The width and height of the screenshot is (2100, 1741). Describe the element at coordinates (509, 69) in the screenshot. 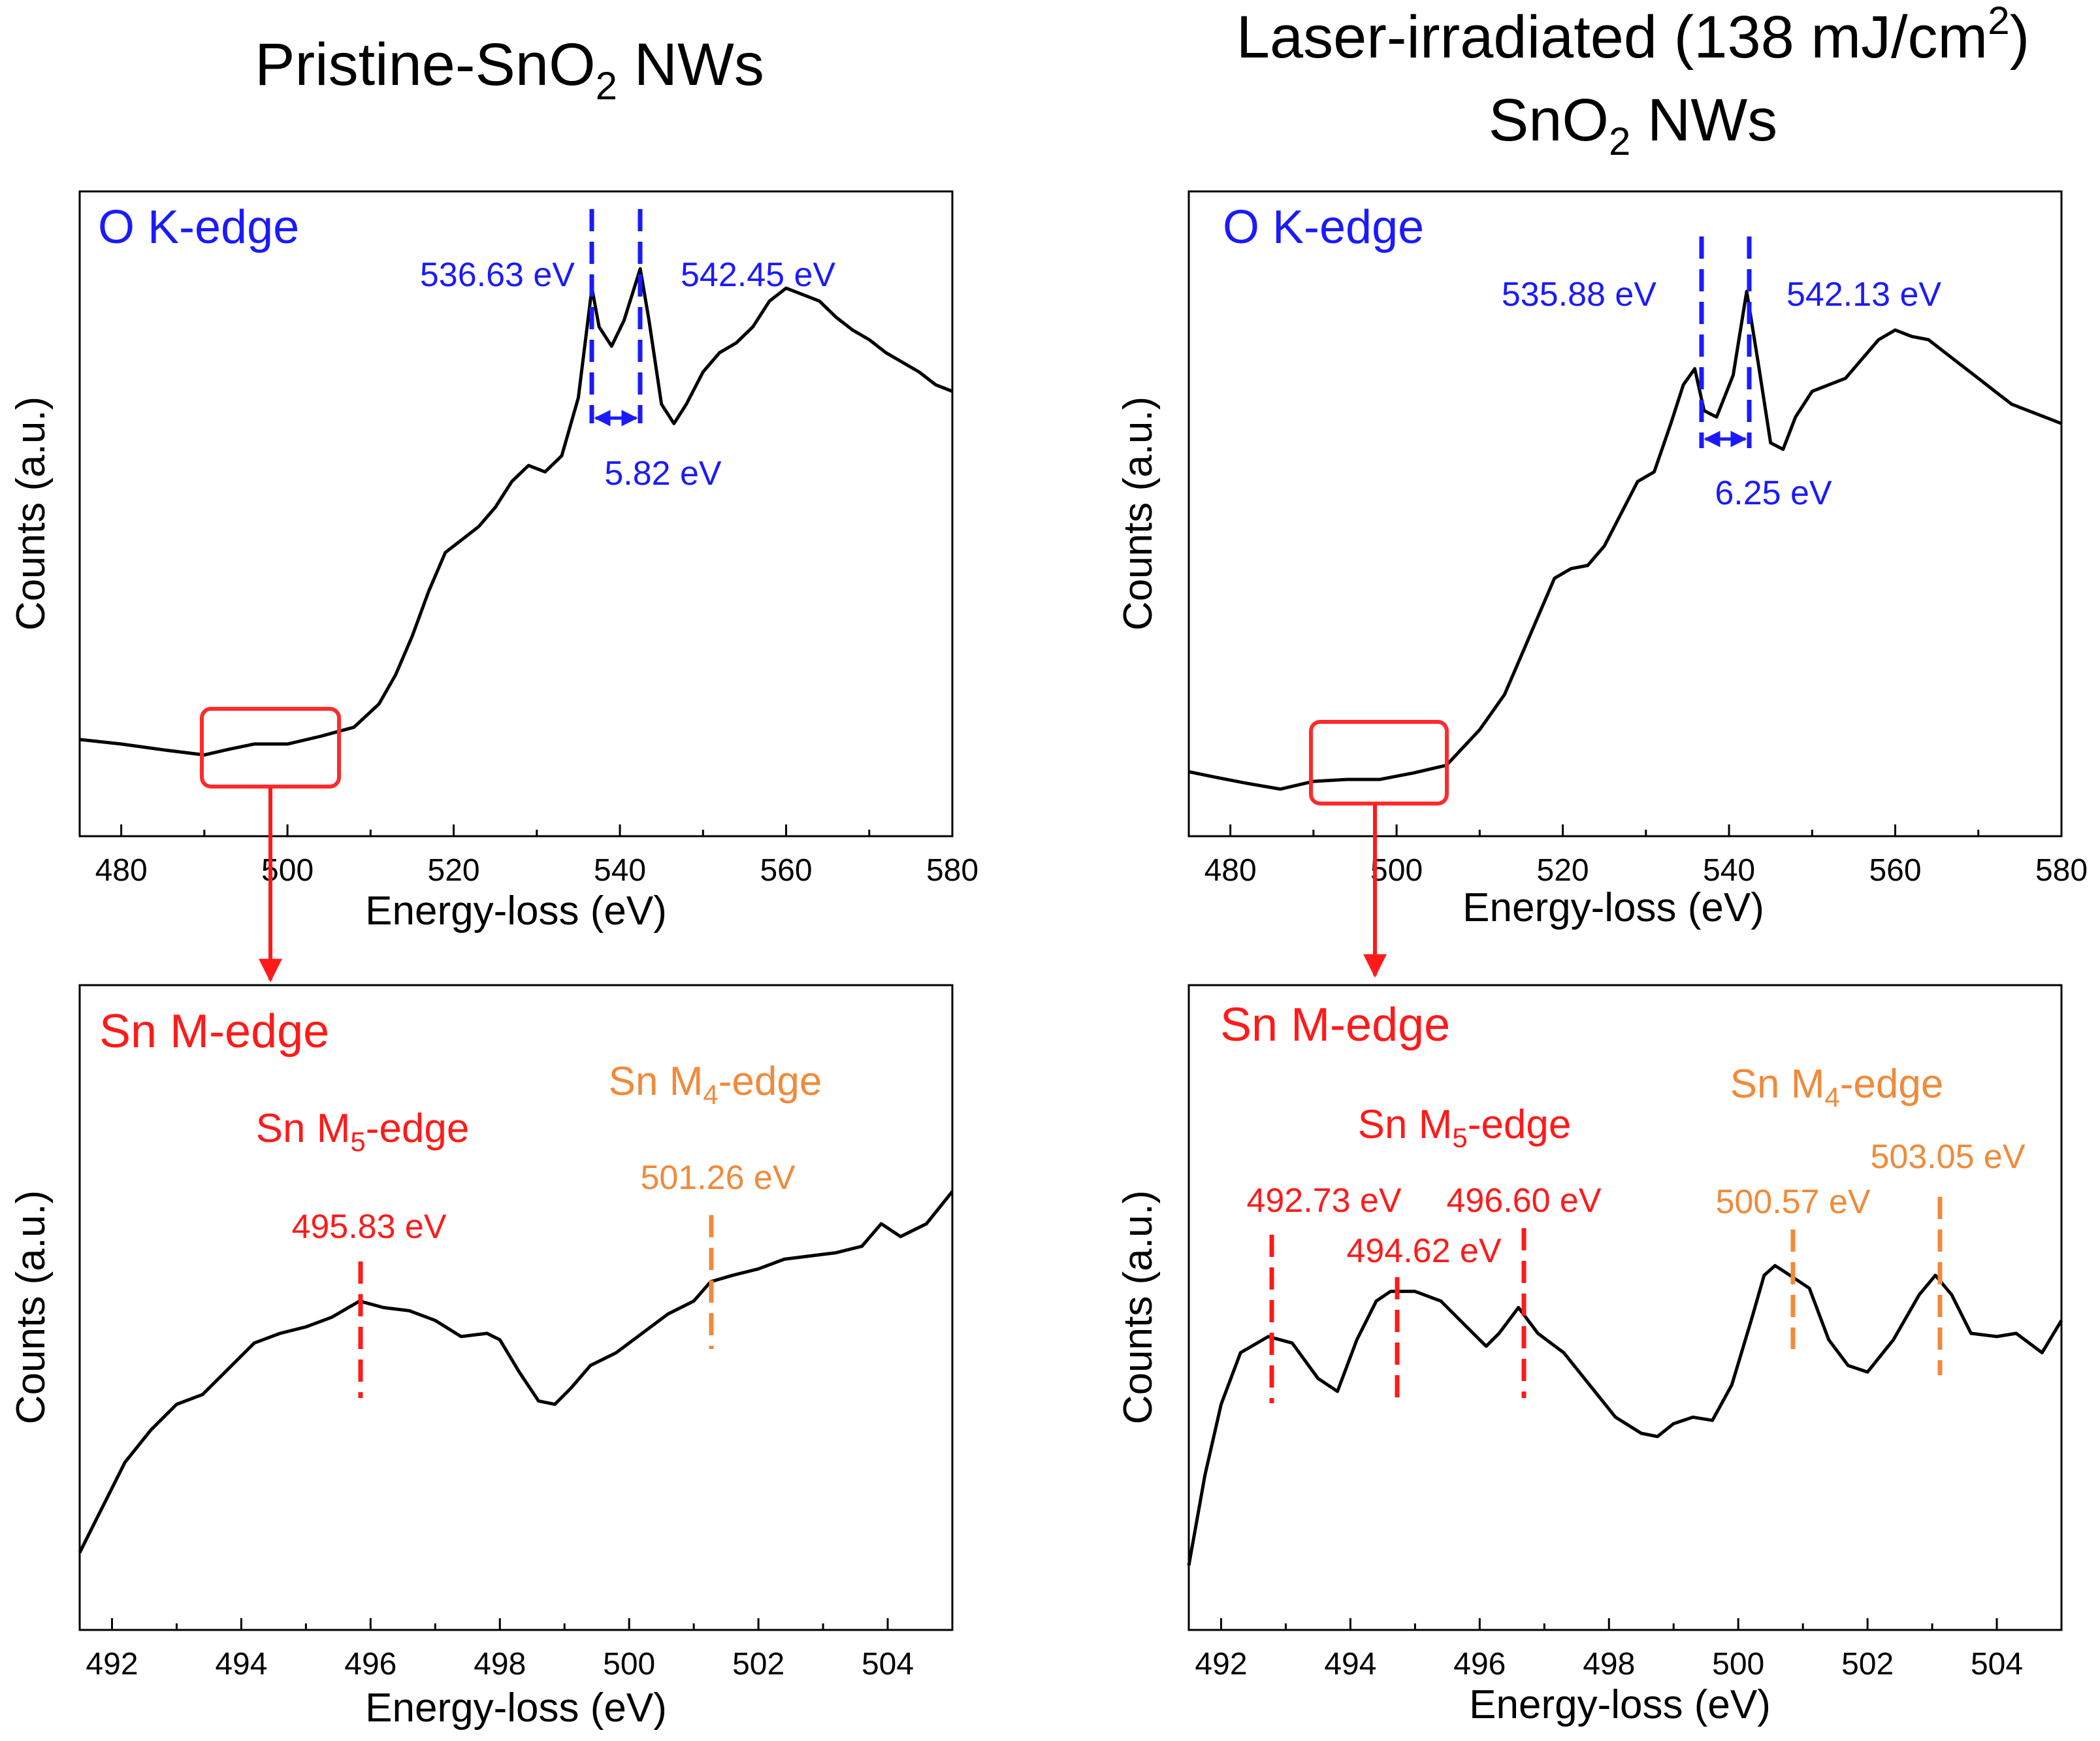

I see `left-panel-title: Pristine-SnO2 NWs` at that location.